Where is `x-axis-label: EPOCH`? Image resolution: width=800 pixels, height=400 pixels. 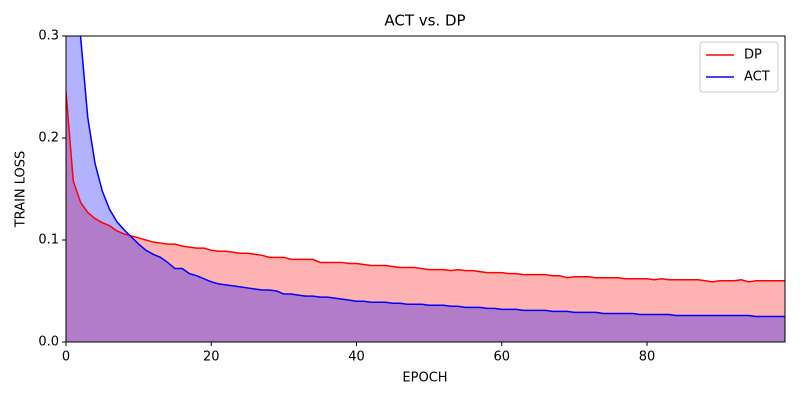
x-axis-label: EPOCH is located at coordinates (424, 378).